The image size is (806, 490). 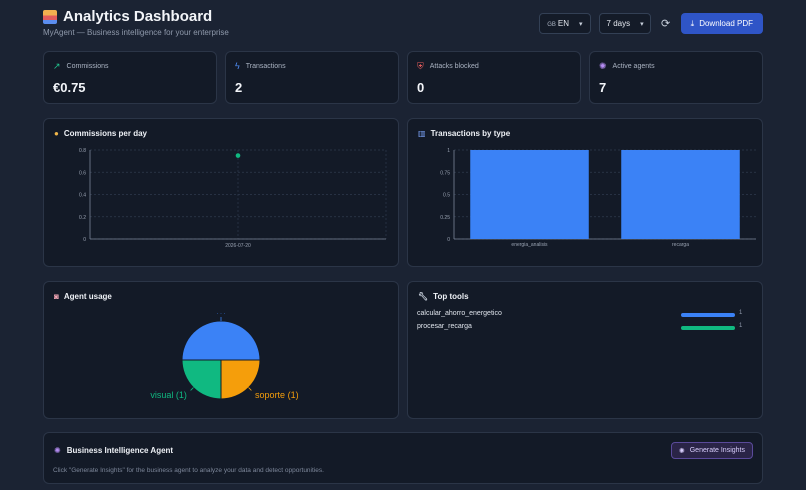 What do you see at coordinates (56, 133) in the screenshot?
I see `money-bag-icon: ●` at bounding box center [56, 133].